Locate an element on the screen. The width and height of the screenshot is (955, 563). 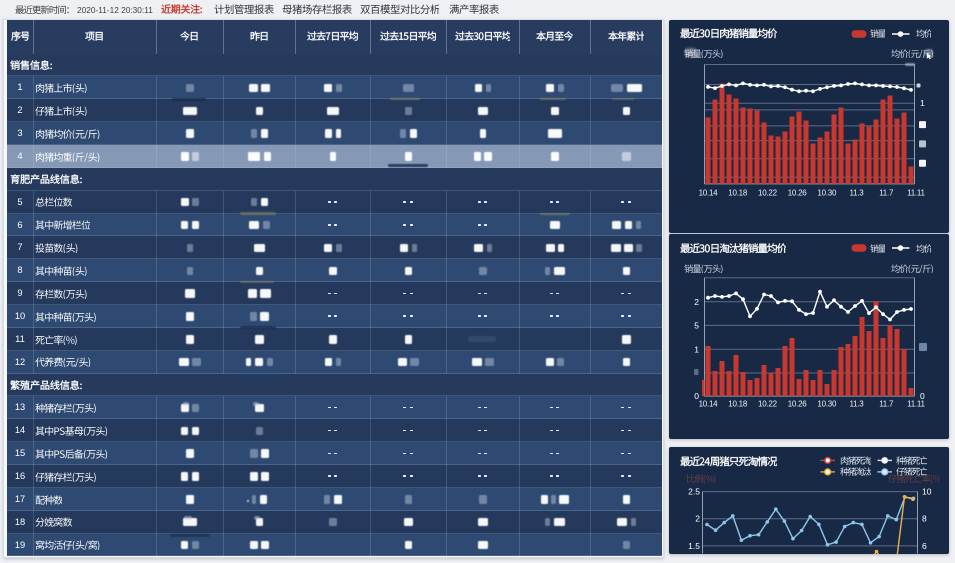
svg-text: 5 is located at coordinates (696, 325).